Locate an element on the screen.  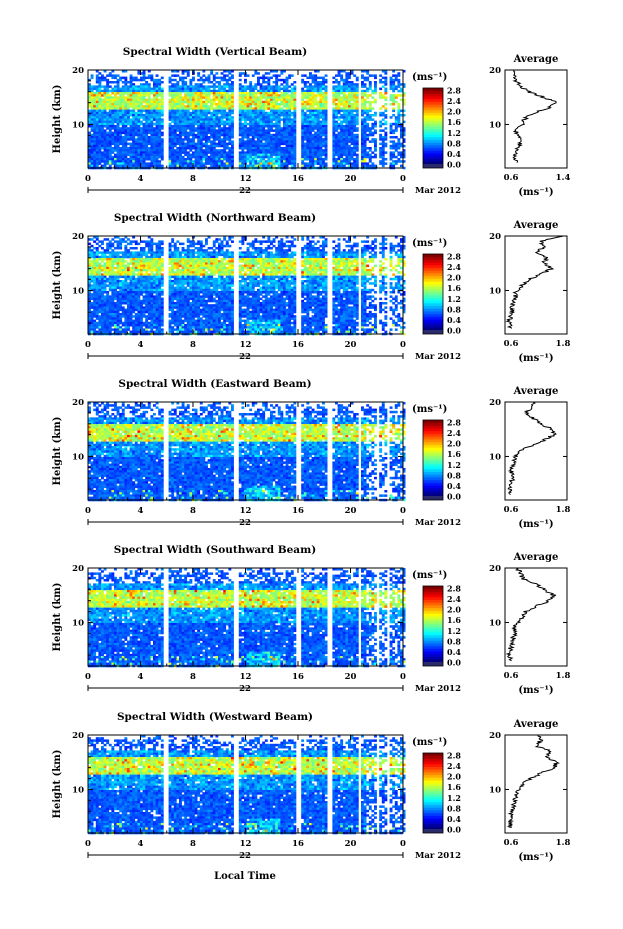
colorbar-tick-label: 2.8 is located at coordinates (454, 91).